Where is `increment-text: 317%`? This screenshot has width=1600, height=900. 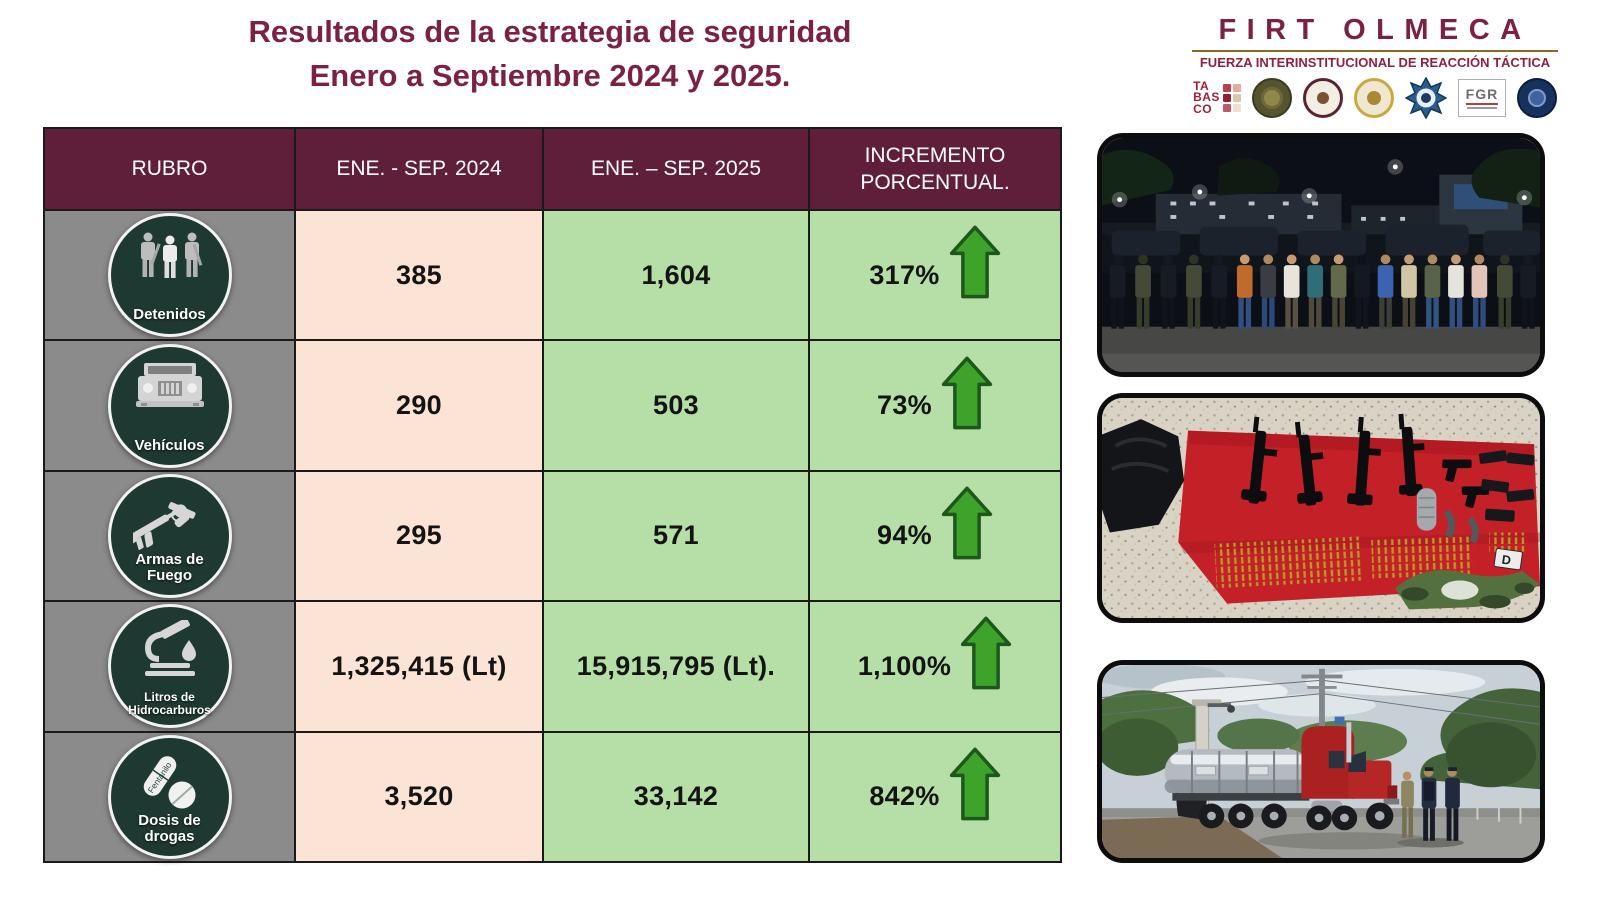
increment-text: 317% is located at coordinates (904, 274).